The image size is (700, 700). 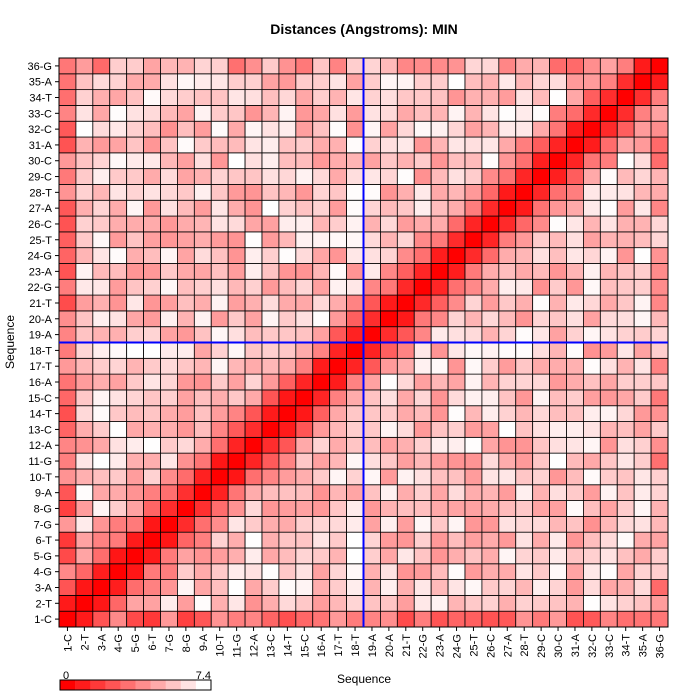 What do you see at coordinates (135, 685) in the screenshot?
I see `color-scale-bar` at bounding box center [135, 685].